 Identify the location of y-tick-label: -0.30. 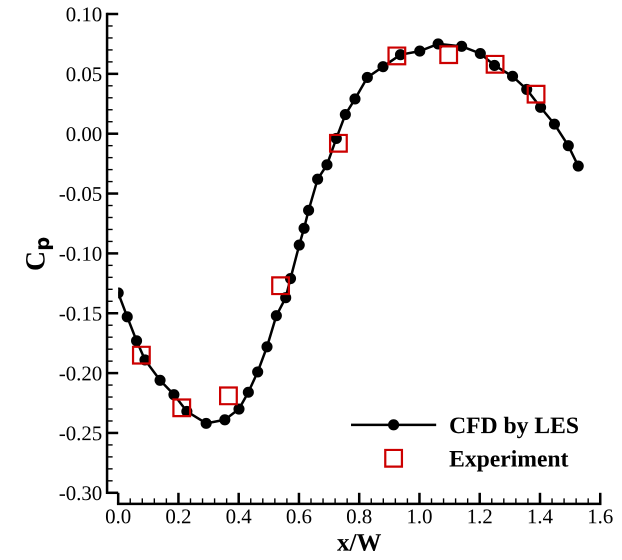
(81, 493).